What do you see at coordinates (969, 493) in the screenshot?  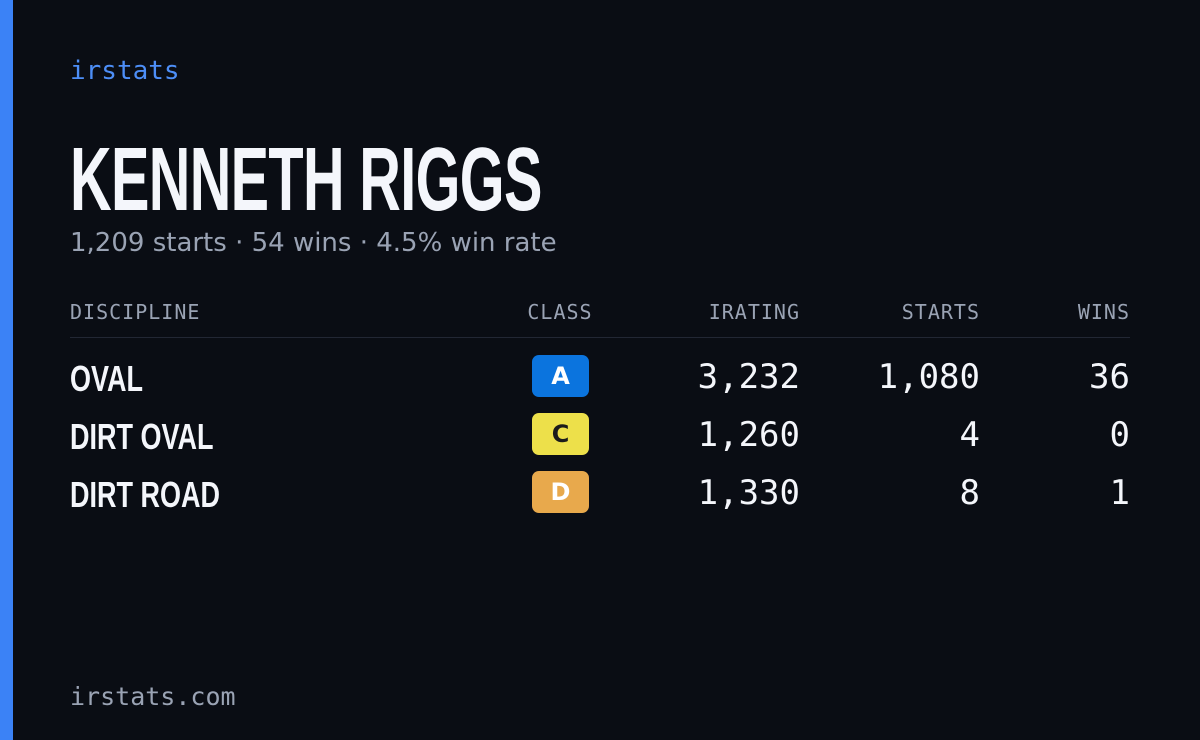 I see `starts: 8` at bounding box center [969, 493].